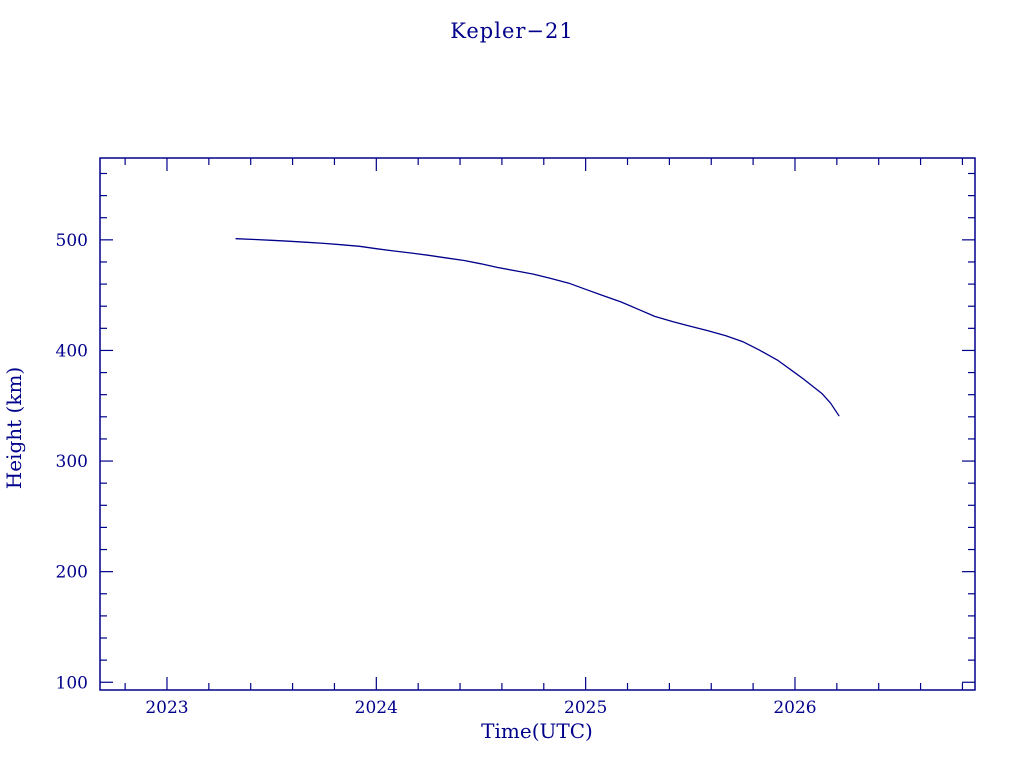 Image resolution: width=1024 pixels, height=768 pixels. Describe the element at coordinates (72, 241) in the screenshot. I see `y-tick-label: 500` at that location.